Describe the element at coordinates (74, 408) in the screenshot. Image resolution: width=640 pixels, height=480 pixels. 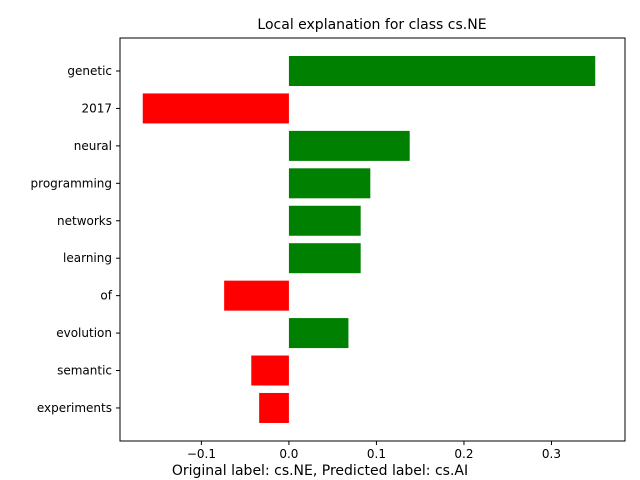
I see `y-tick-label: experiments` at that location.